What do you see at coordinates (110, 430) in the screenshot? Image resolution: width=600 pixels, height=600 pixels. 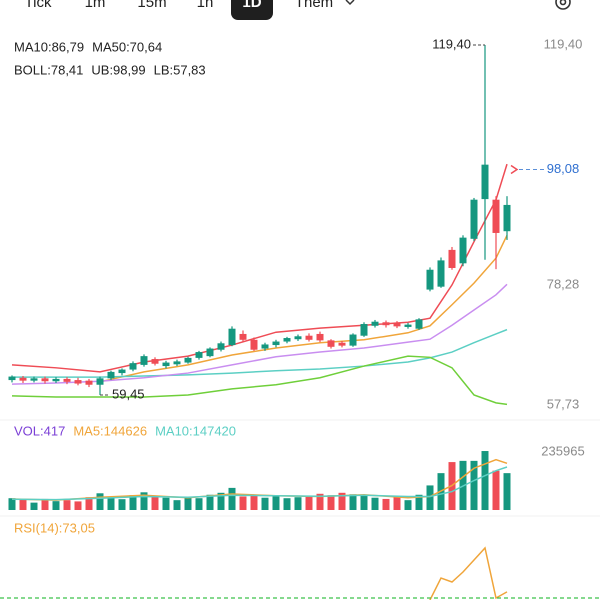 I see `indicator-label: MA5:144626` at bounding box center [110, 430].